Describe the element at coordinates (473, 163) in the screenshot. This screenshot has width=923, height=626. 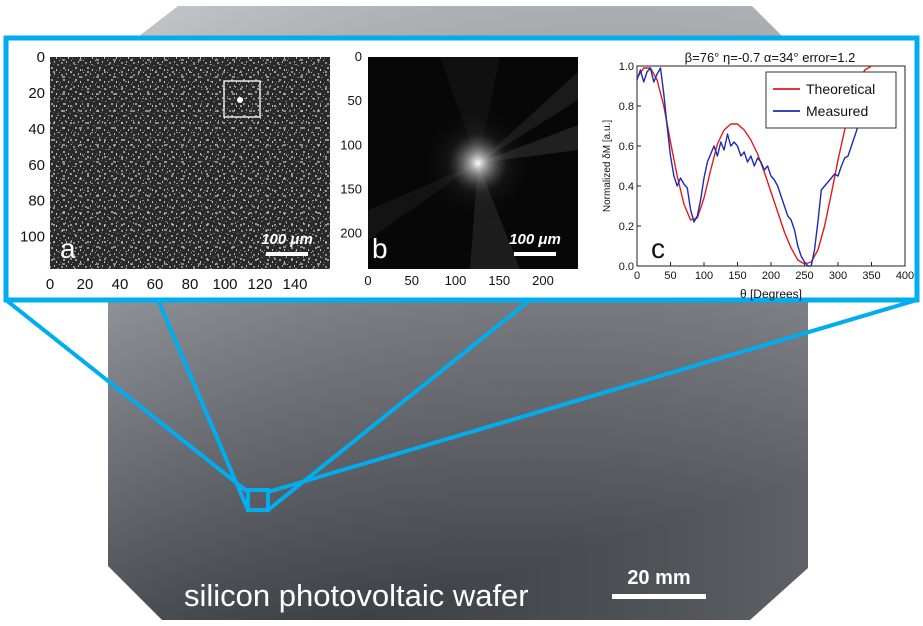
I see `panel-b-fan-pattern` at that location.